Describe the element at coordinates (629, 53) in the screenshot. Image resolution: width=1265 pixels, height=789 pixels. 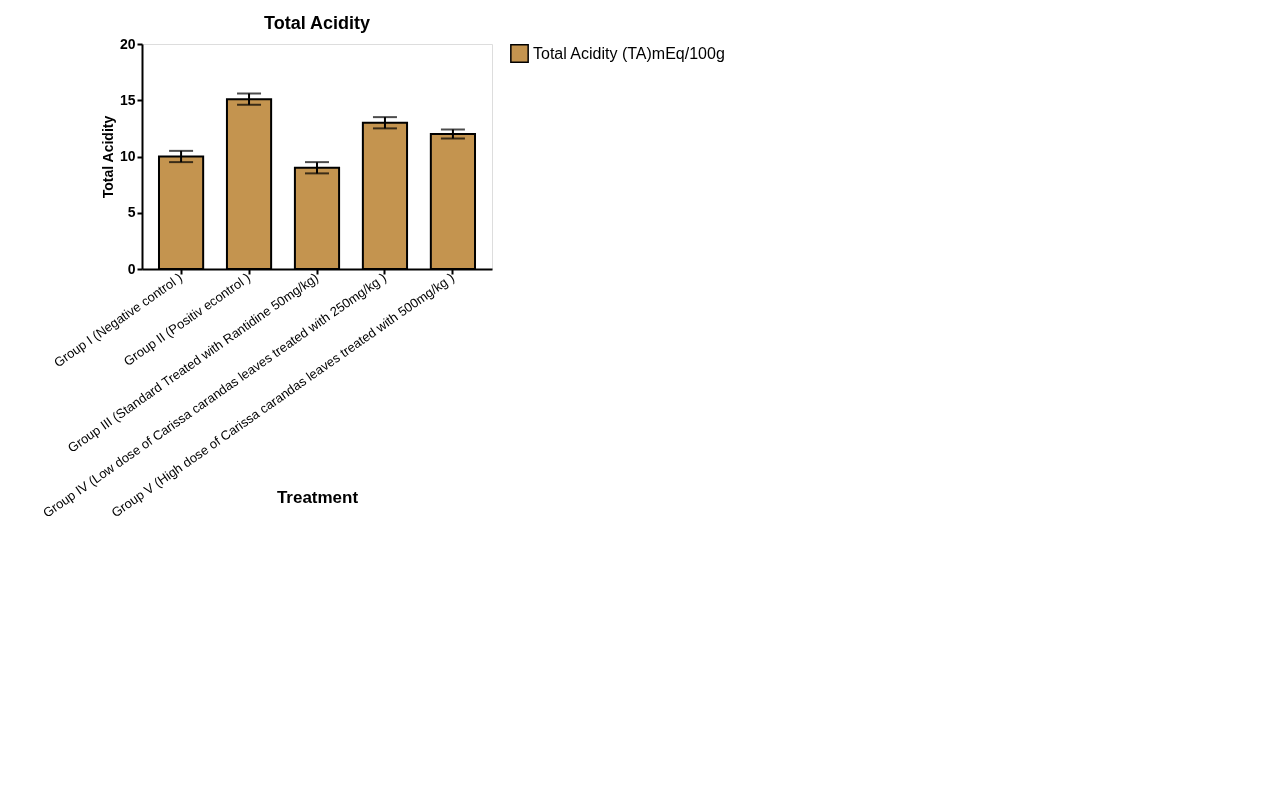
I see `legend-label: Total Acidity (TA)mEq/100g` at that location.